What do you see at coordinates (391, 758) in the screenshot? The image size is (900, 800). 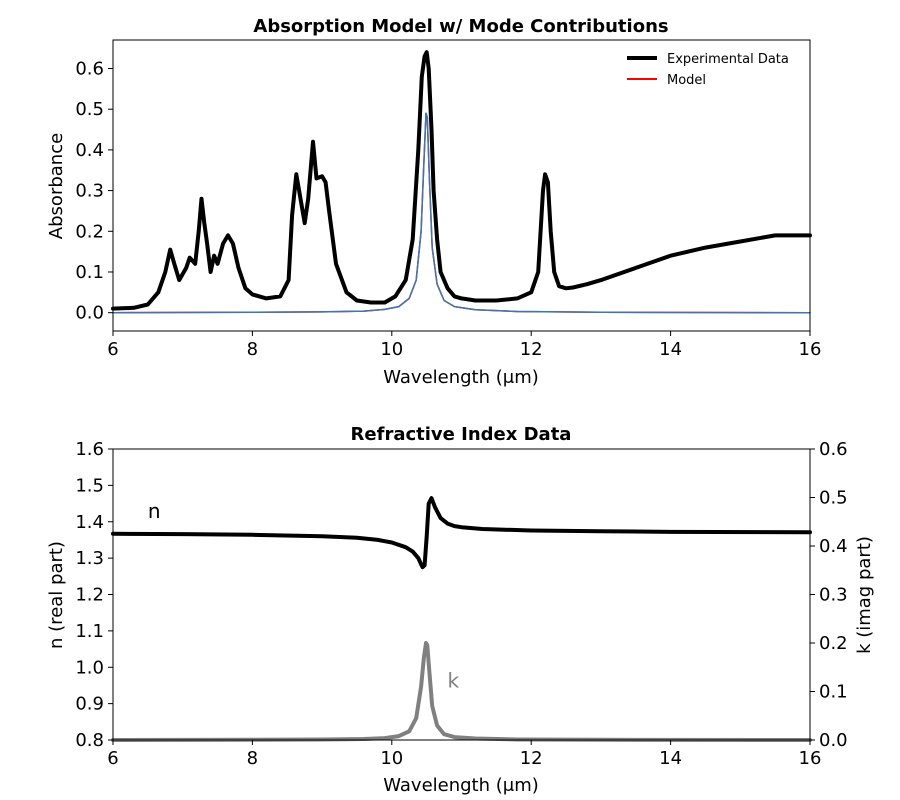 I see `refractive-x-tick-label: 10` at bounding box center [391, 758].